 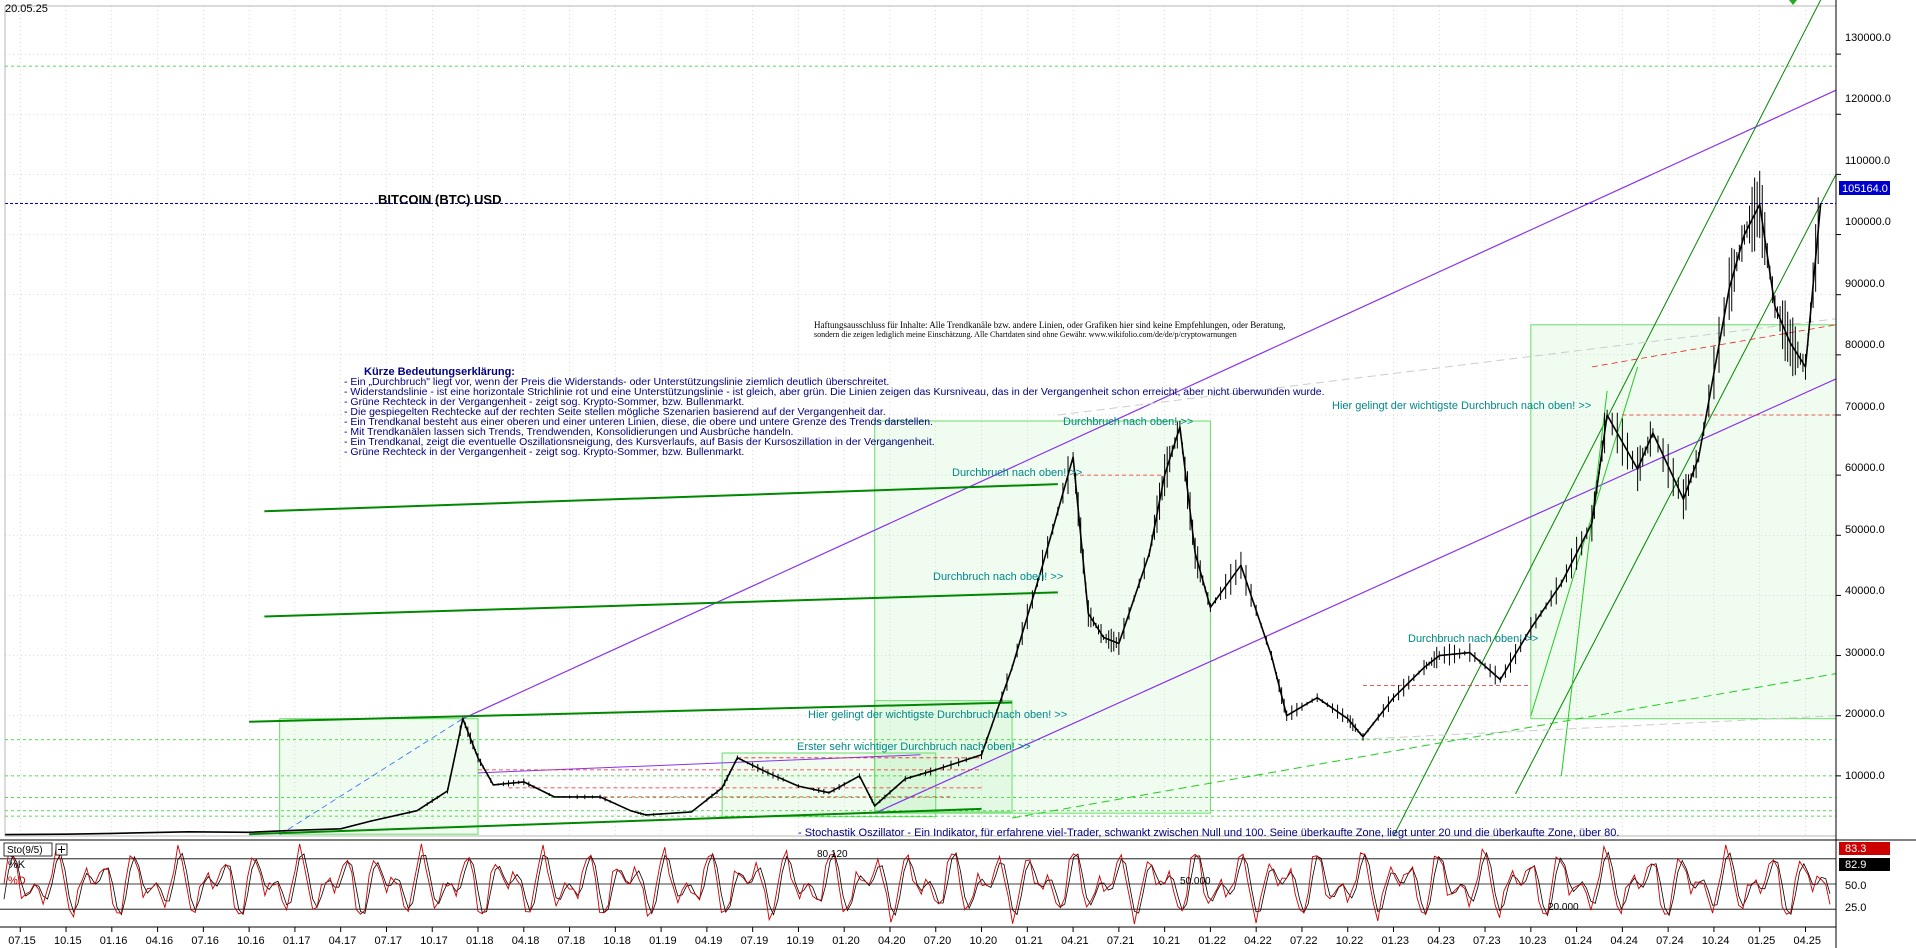 What do you see at coordinates (526, 941) in the screenshot?
I see `x-tick-label: 04.18` at bounding box center [526, 941].